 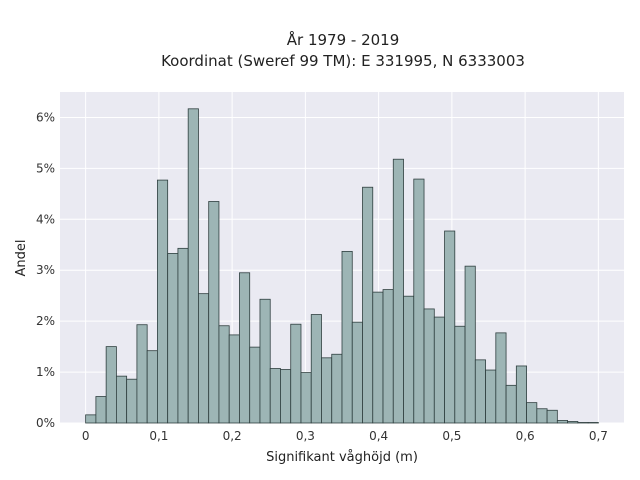 I want to click on x-axis-label: Signifikant våghöjd (m), so click(x=342, y=457).